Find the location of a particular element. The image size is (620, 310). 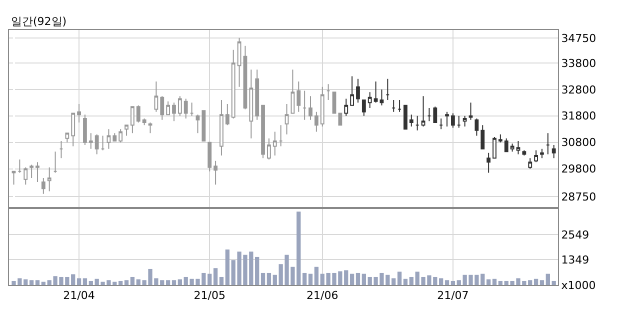

y-tick-label: 30800 is located at coordinates (578, 143).